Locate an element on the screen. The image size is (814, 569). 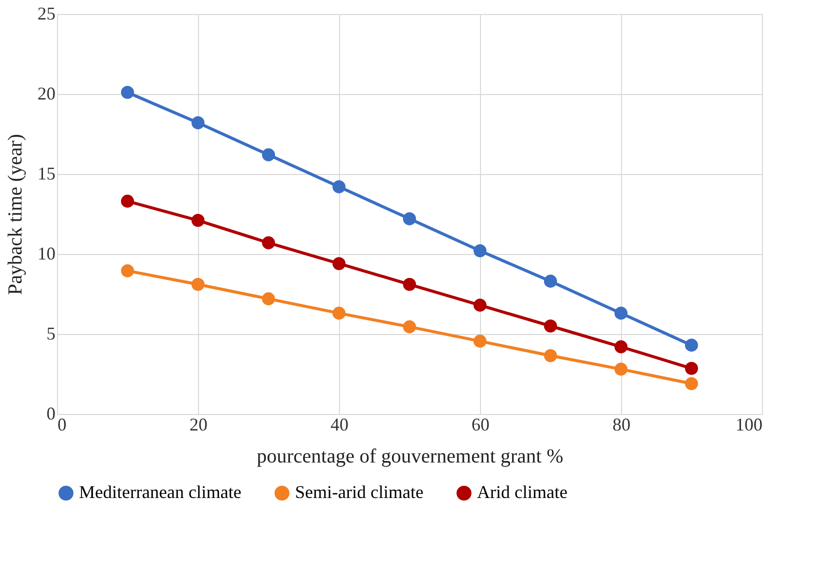
x-tick-label: 80 is located at coordinates (621, 424).